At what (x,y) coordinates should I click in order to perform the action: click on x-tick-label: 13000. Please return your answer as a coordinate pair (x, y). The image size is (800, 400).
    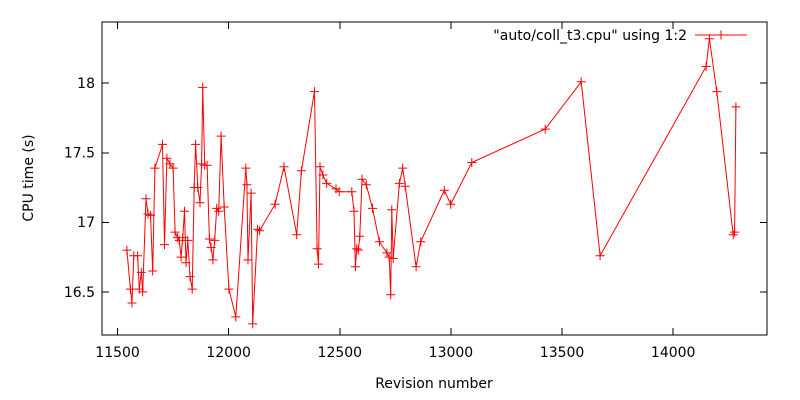
    Looking at the image, I should click on (451, 353).